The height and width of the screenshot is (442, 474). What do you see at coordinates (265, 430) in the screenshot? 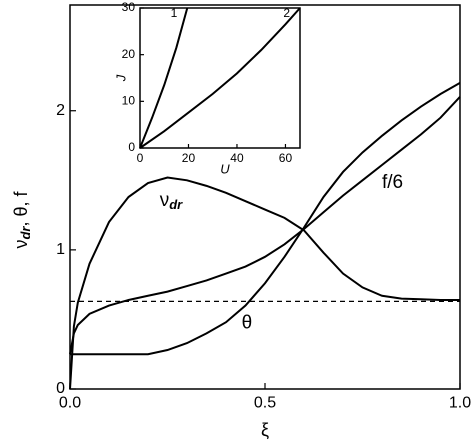
I see `x-axis-label: ξ` at bounding box center [265, 430].